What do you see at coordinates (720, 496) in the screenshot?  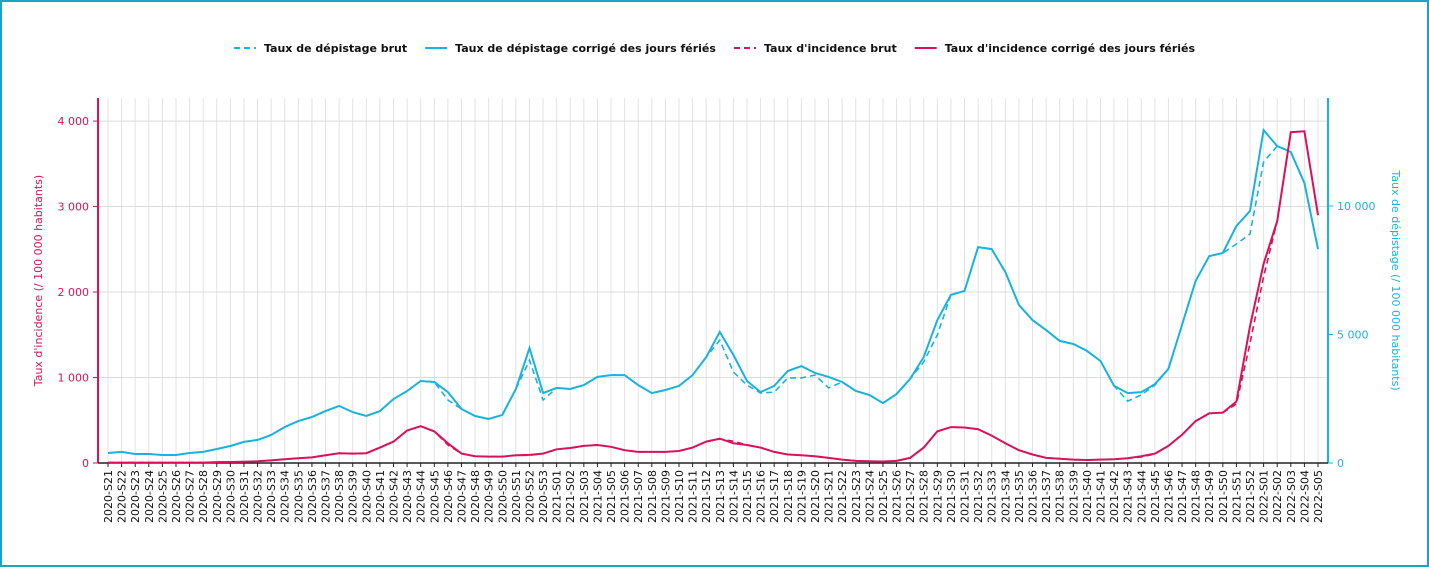 I see `x-tick-label: 2021-S13` at bounding box center [720, 496].